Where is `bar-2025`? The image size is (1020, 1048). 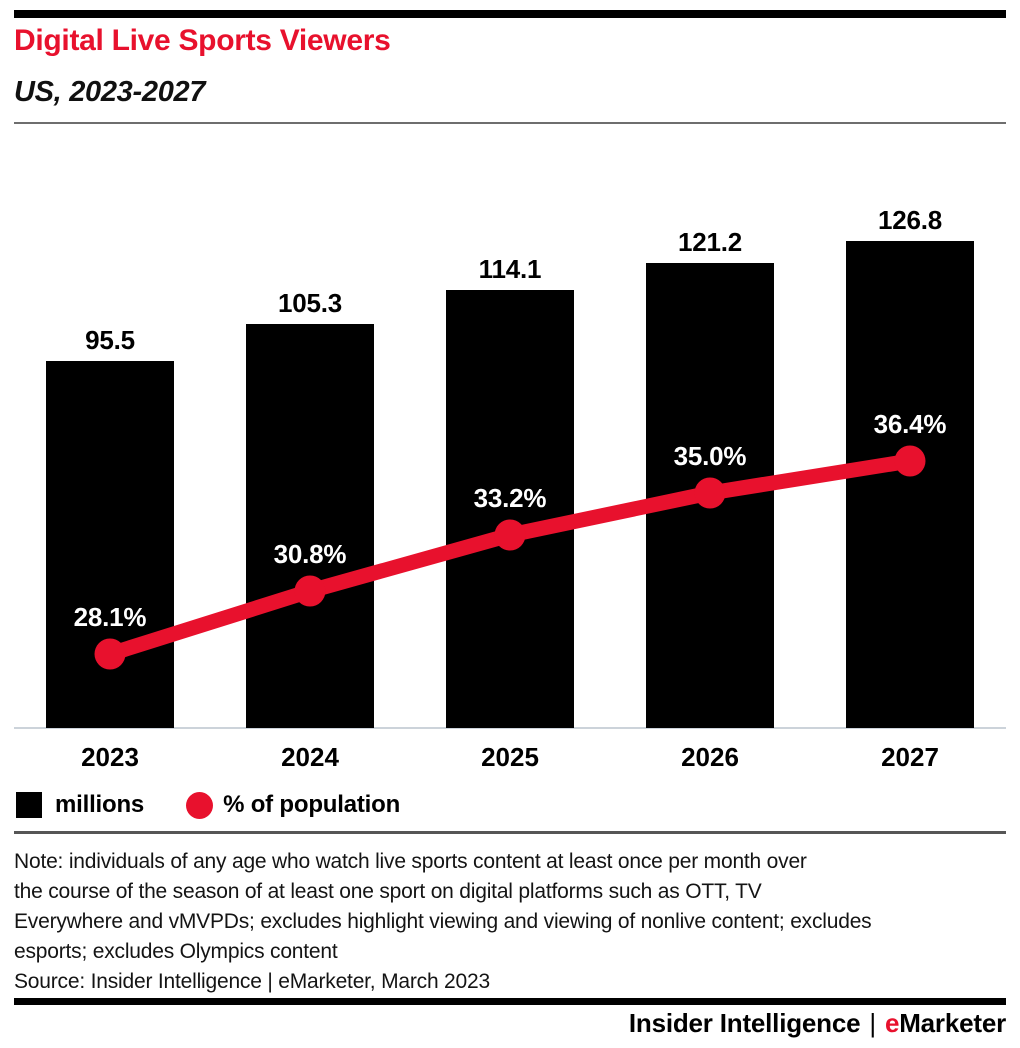
bar-2025 is located at coordinates (510, 509).